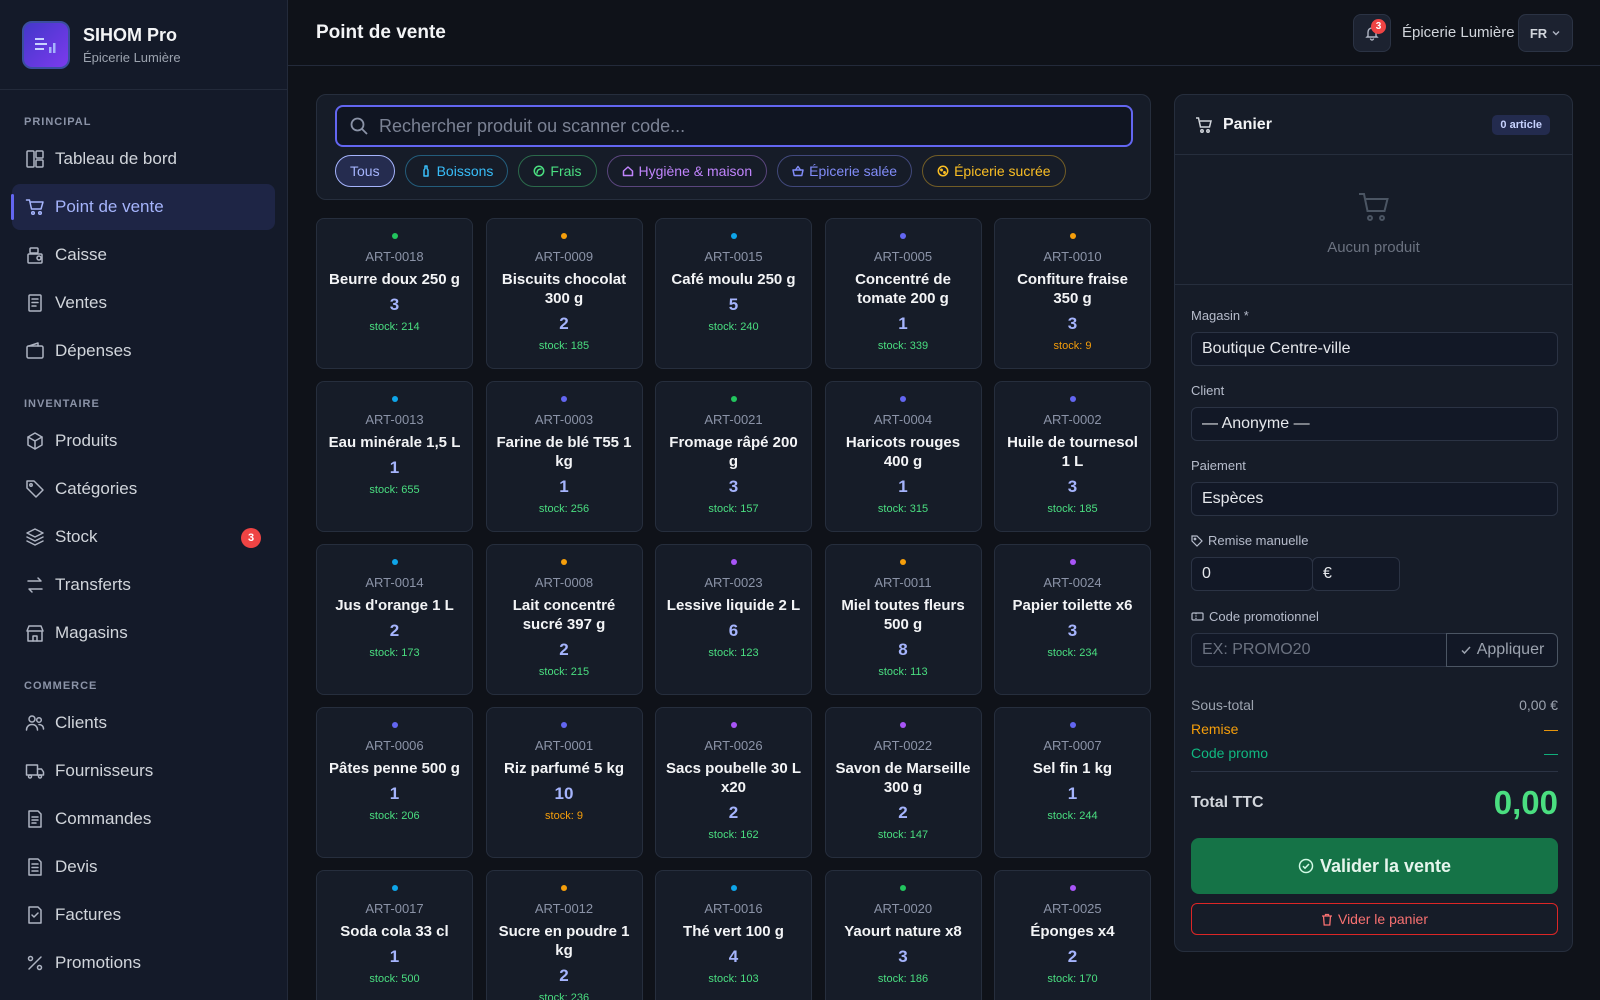 Image resolution: width=1600 pixels, height=1000 pixels. What do you see at coordinates (1252, 574) in the screenshot?
I see `discount-input: 0` at bounding box center [1252, 574].